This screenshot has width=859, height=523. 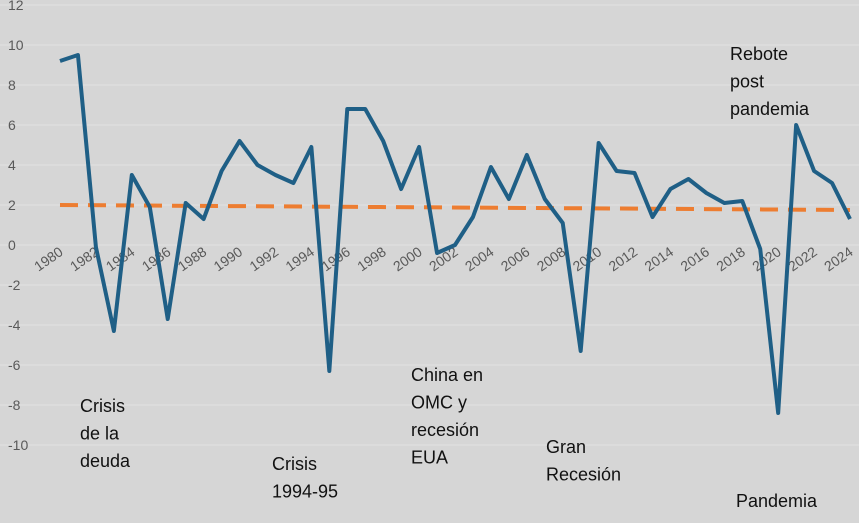 What do you see at coordinates (16, 6) in the screenshot?
I see `y-tick-label: 12` at bounding box center [16, 6].